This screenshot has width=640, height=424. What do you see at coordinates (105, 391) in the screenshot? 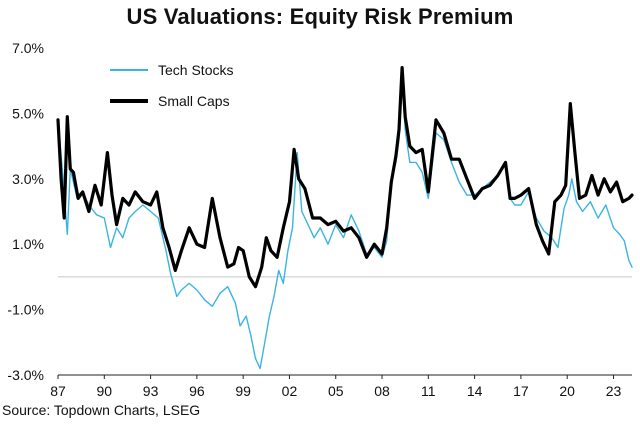
I see `x-tick-label: 90` at bounding box center [105, 391].